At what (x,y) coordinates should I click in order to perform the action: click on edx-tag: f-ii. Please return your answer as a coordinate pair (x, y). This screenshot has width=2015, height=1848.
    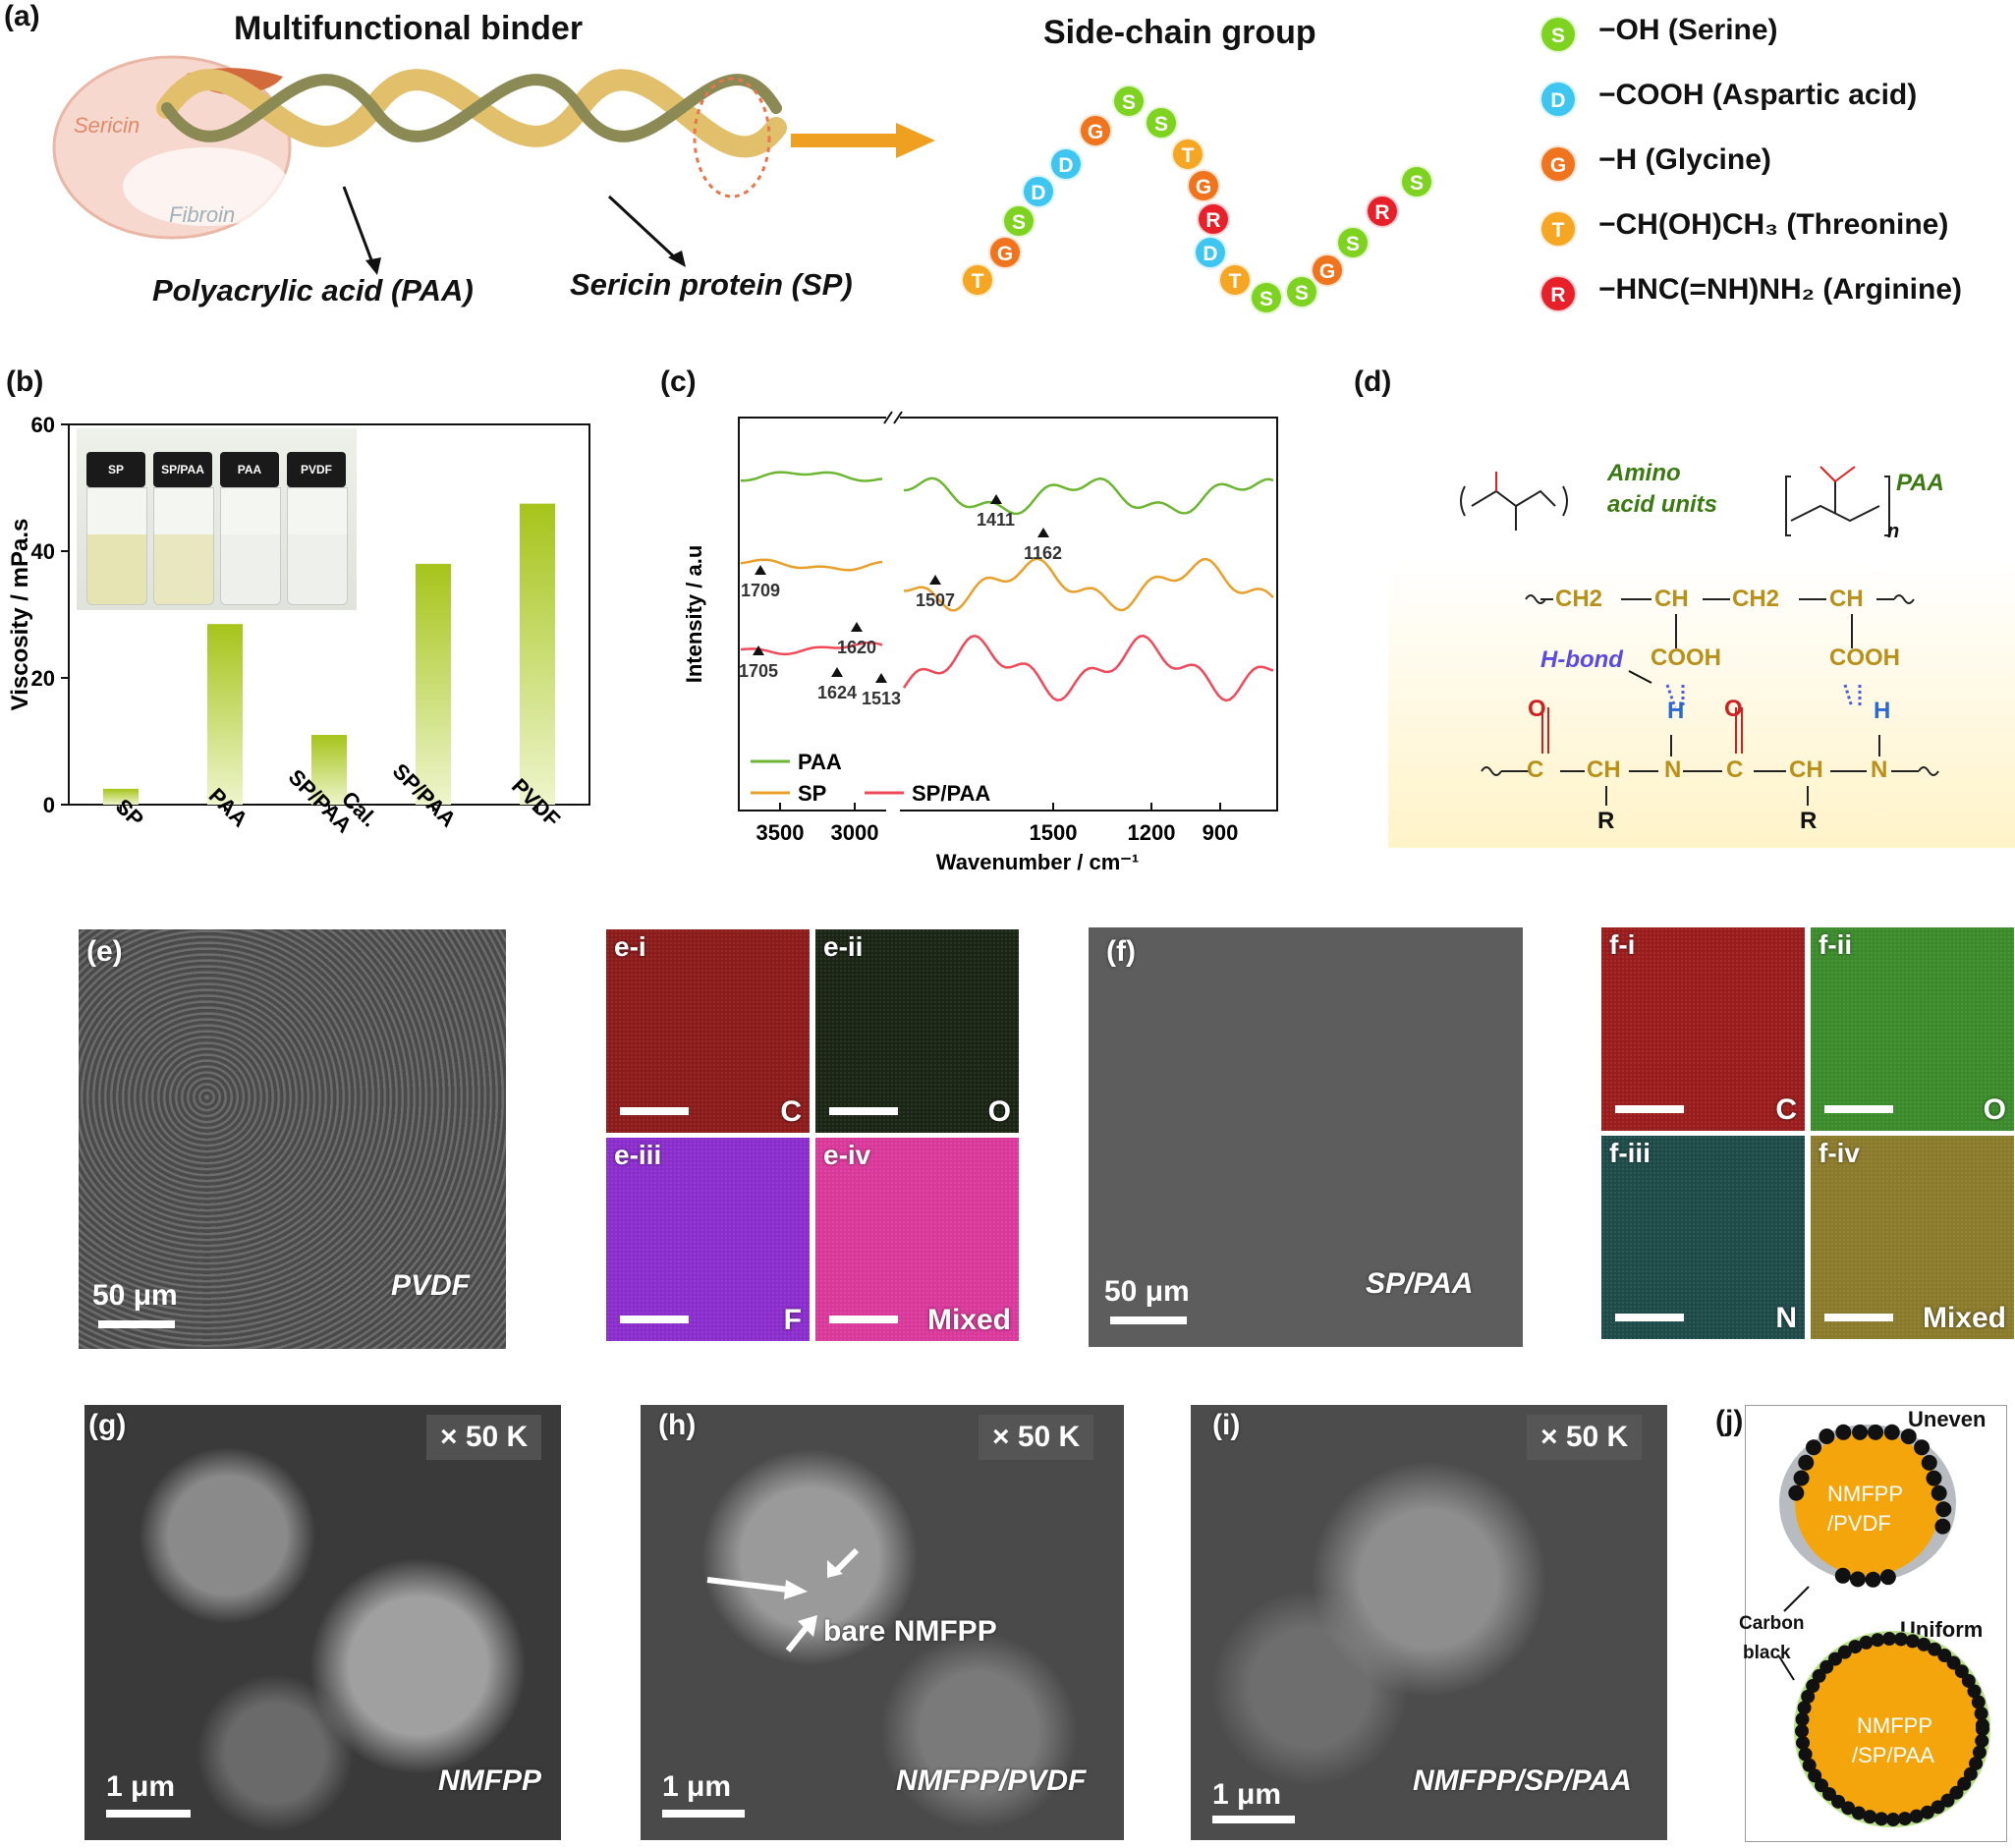
    Looking at the image, I should click on (1836, 944).